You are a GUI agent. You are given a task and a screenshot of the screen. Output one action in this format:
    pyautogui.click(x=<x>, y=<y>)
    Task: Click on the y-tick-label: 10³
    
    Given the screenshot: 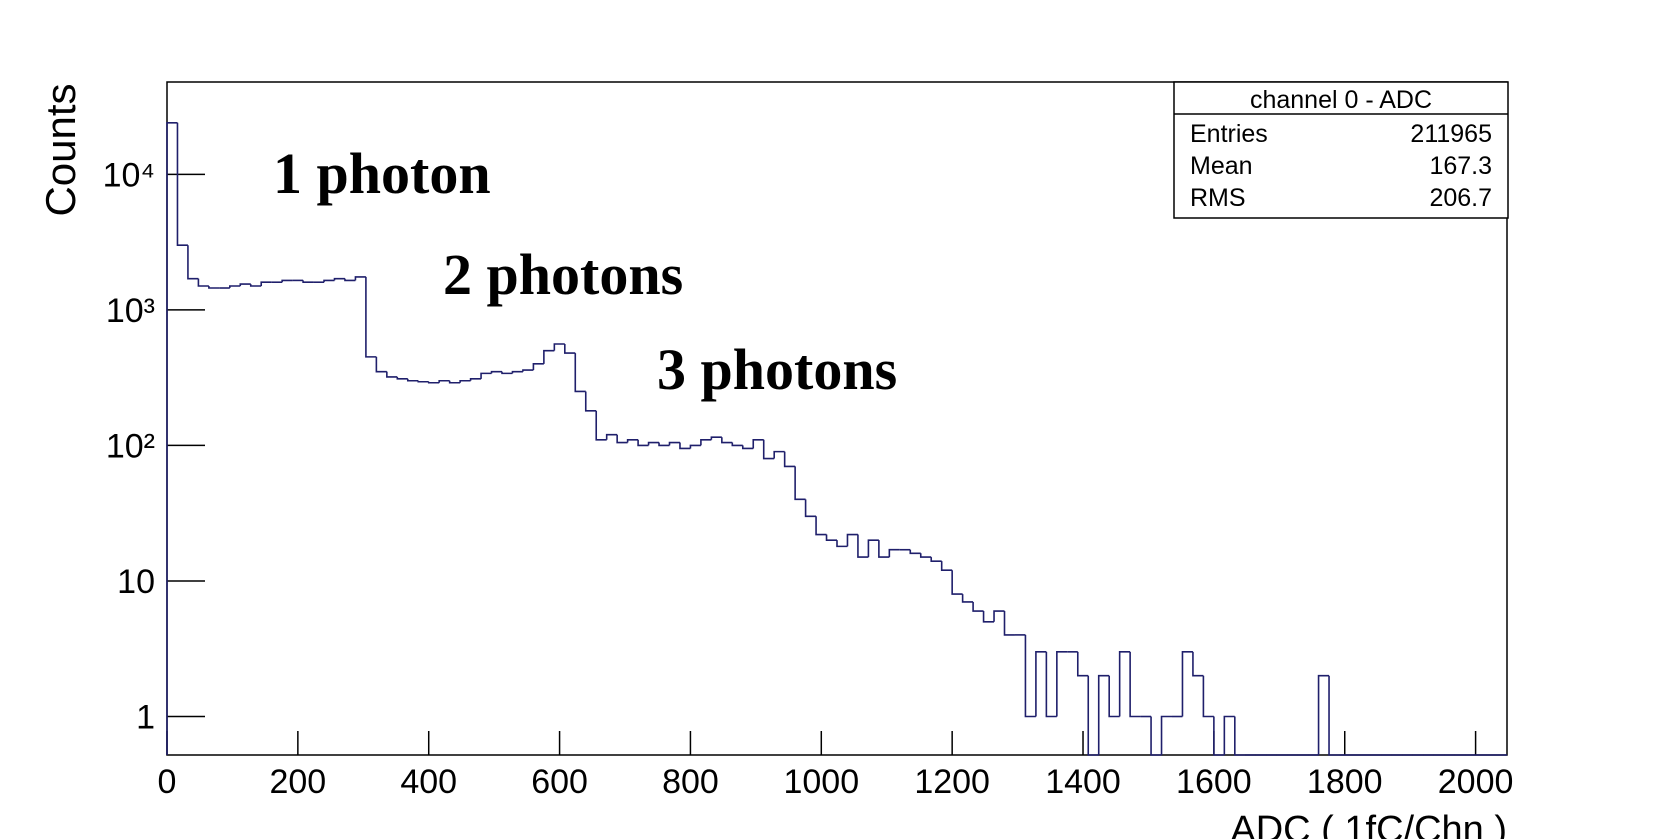 What is the action you would take?
    pyautogui.click(x=130, y=311)
    